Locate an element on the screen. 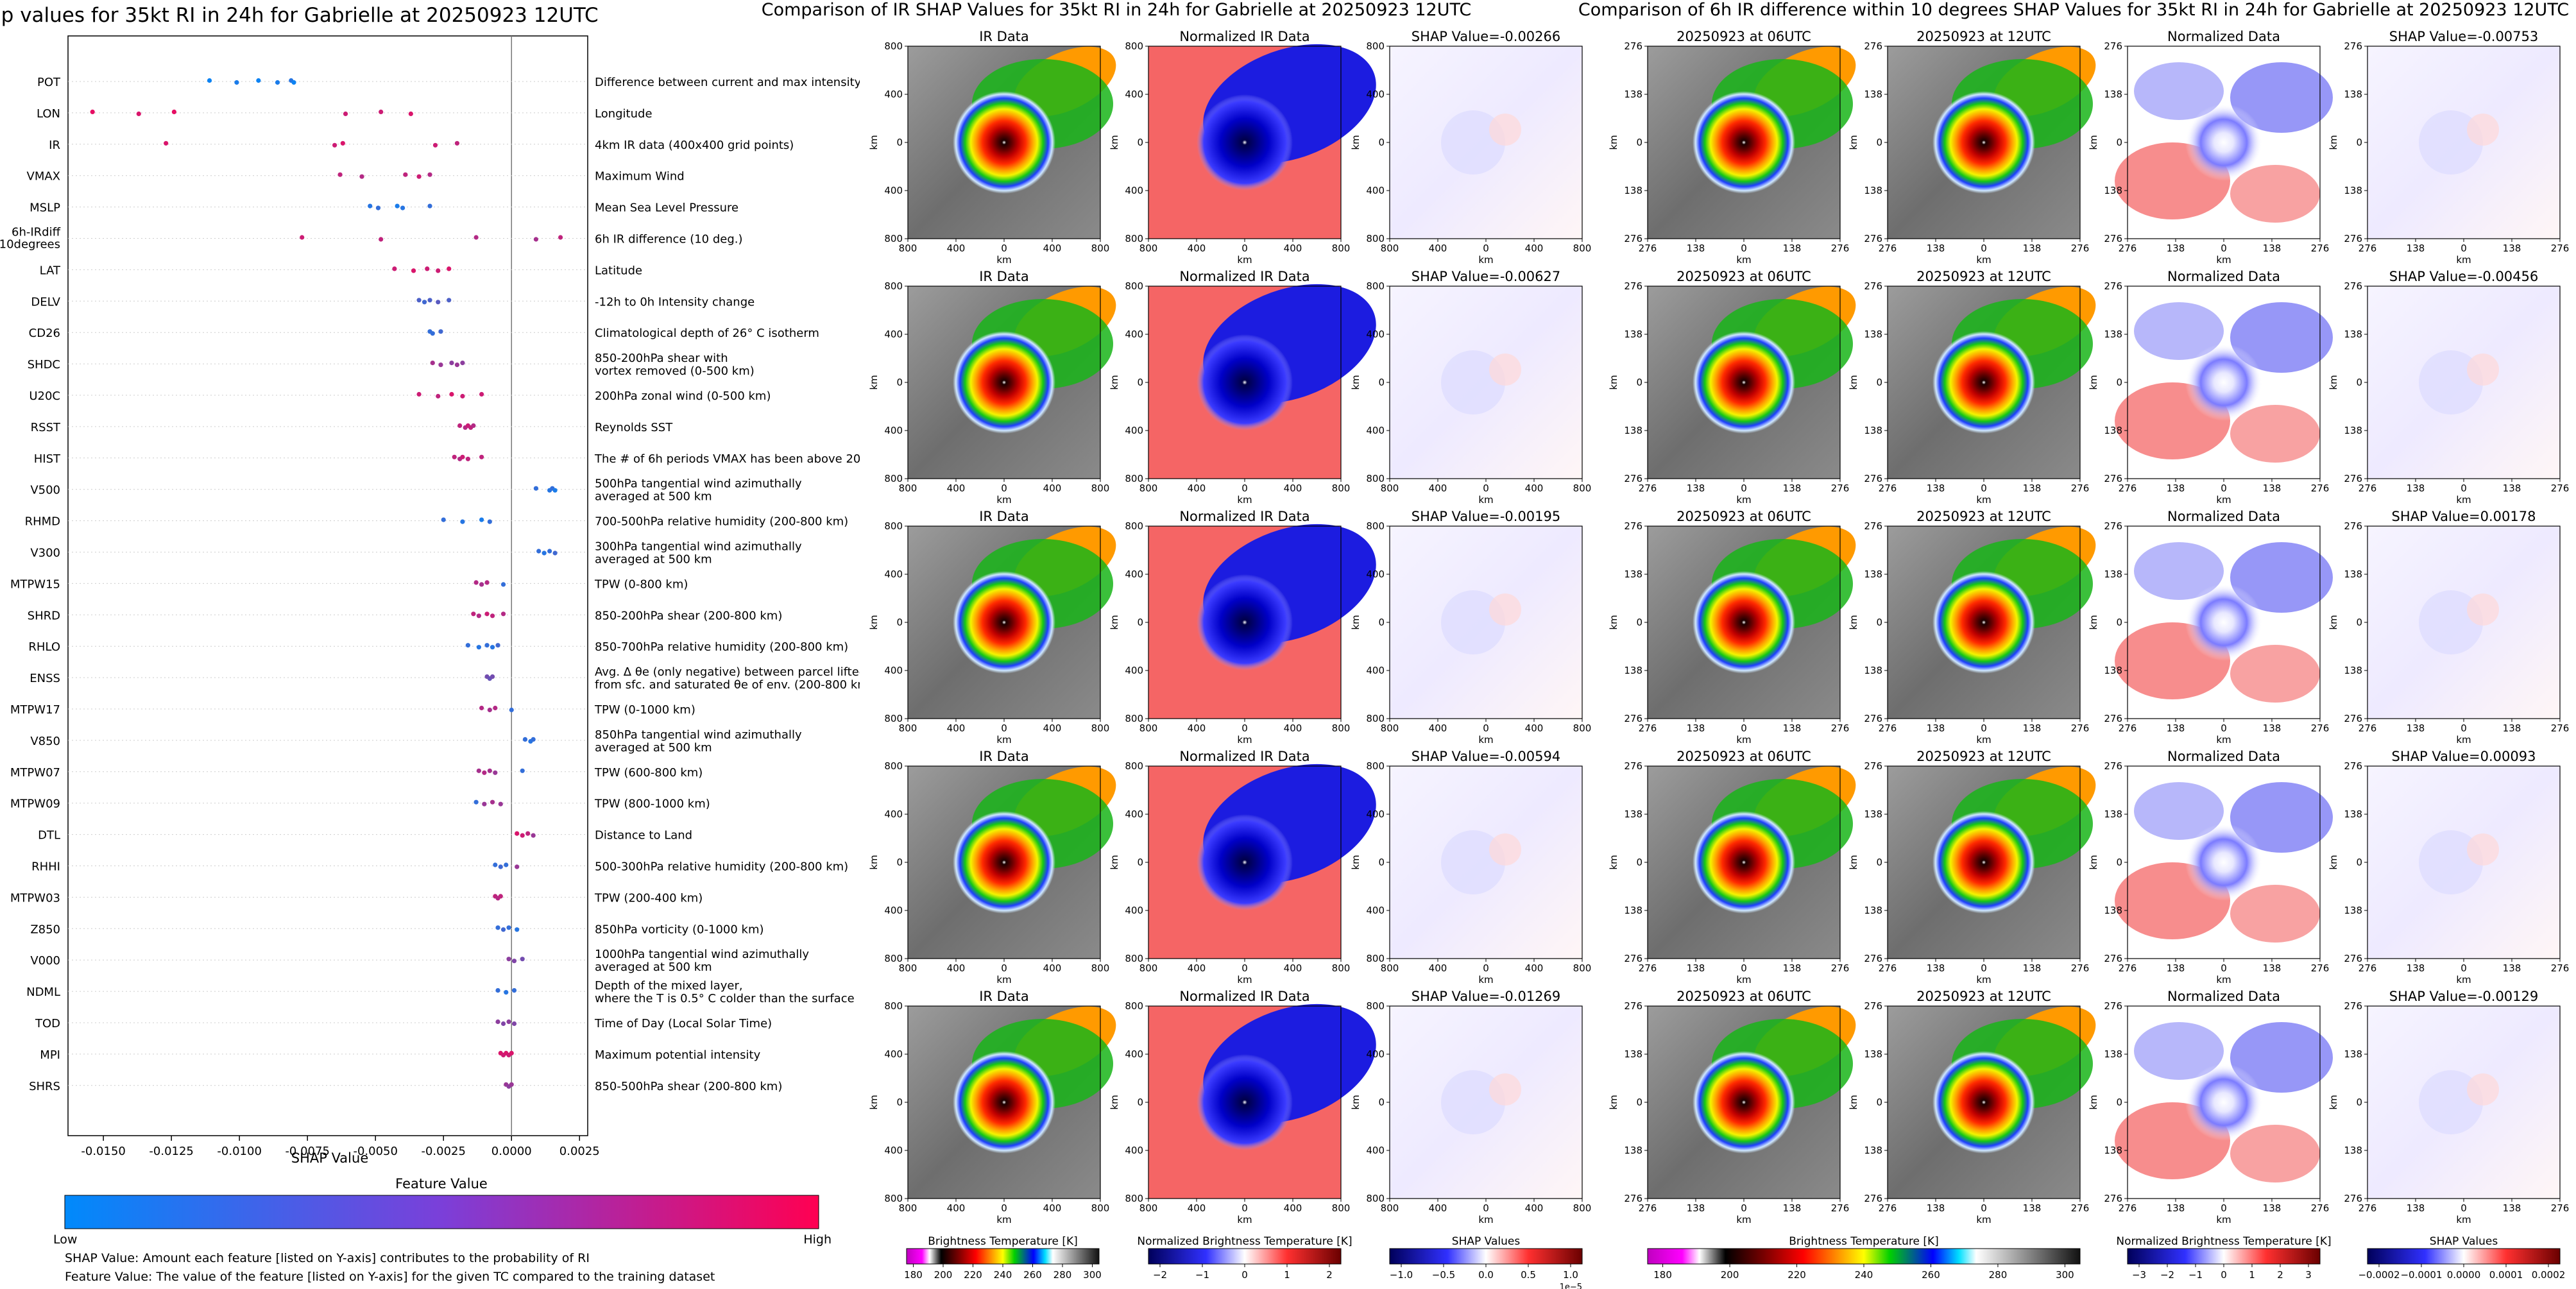 This screenshot has width=2576, height=1289. feature-name-label: LAT is located at coordinates (50, 270).